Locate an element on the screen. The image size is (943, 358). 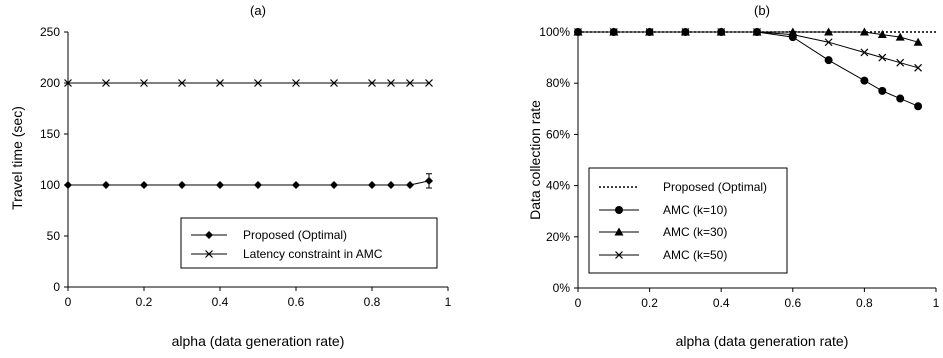
panel-a-plot-area is located at coordinates (248, 134).